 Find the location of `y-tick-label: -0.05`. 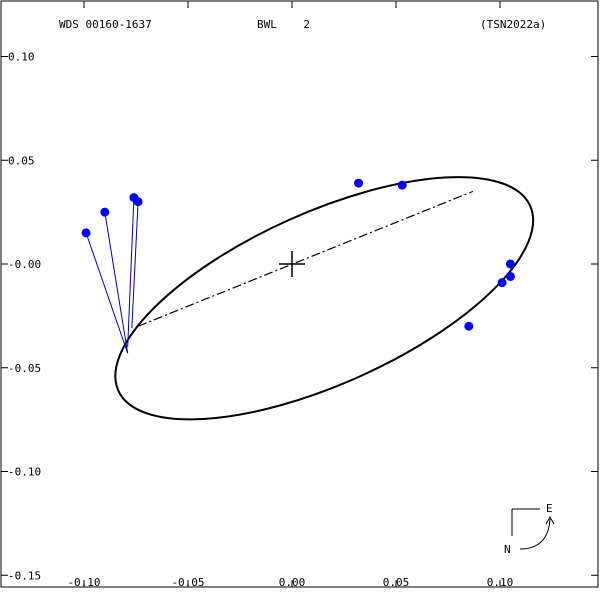

y-tick-label: -0.05 is located at coordinates (24, 368).